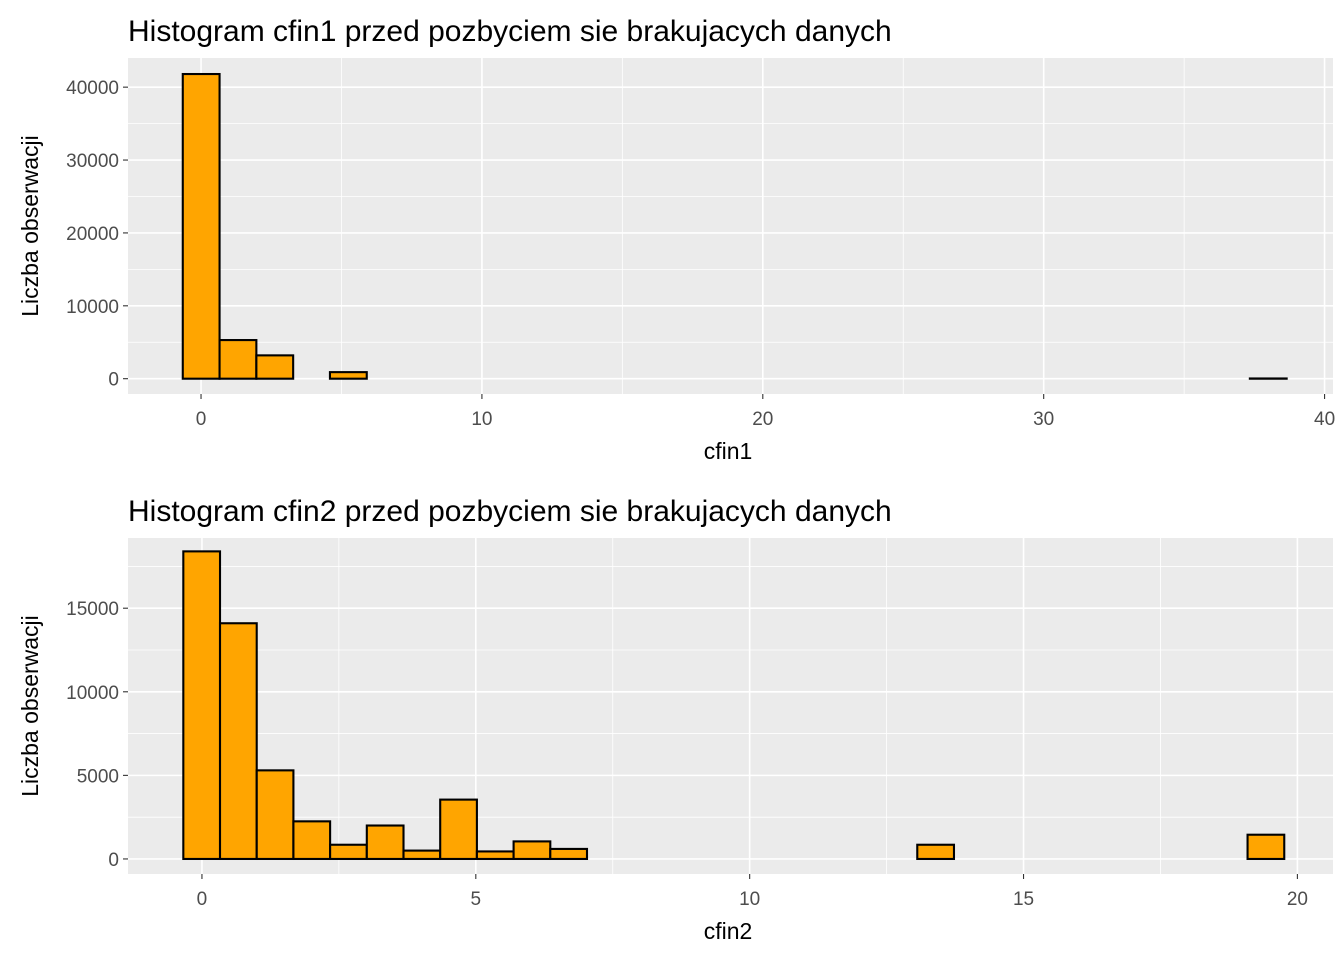 The width and height of the screenshot is (1344, 960). What do you see at coordinates (476, 899) in the screenshot?
I see `x-tick-label: 5` at bounding box center [476, 899].